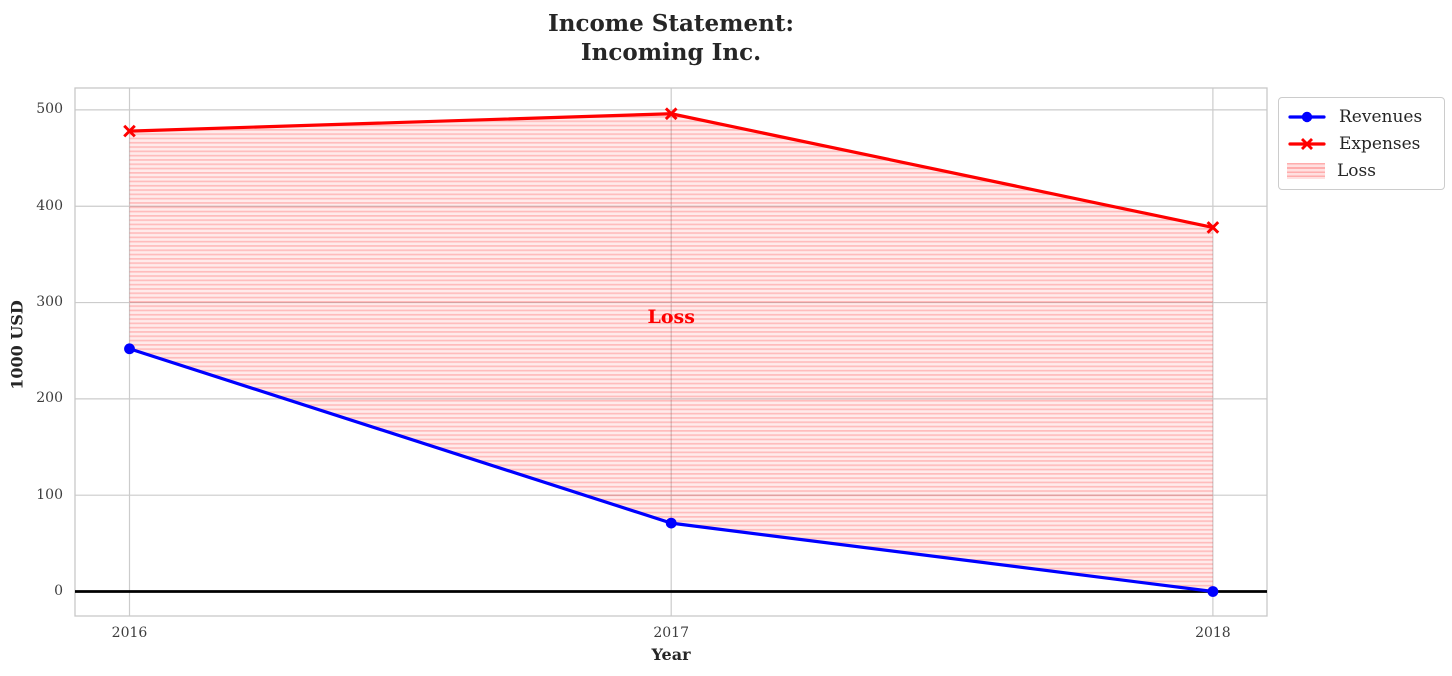 The image size is (1452, 676). I want to click on revenues-line-marker-icon, so click(1307, 116).